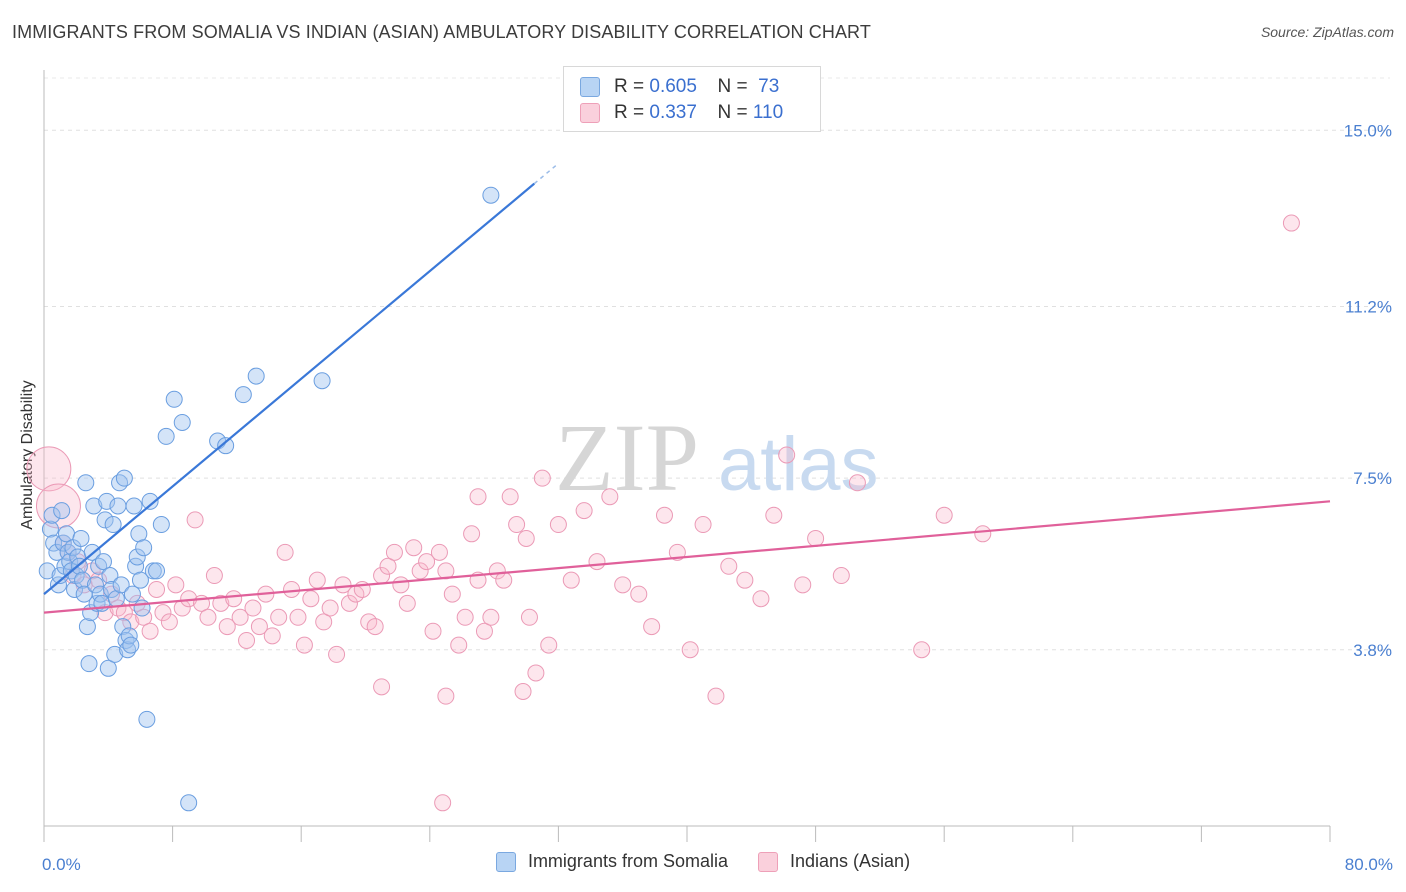 The width and height of the screenshot is (1406, 892). What do you see at coordinates (687, 557) in the screenshot?
I see `indian-trend-line` at bounding box center [687, 557].